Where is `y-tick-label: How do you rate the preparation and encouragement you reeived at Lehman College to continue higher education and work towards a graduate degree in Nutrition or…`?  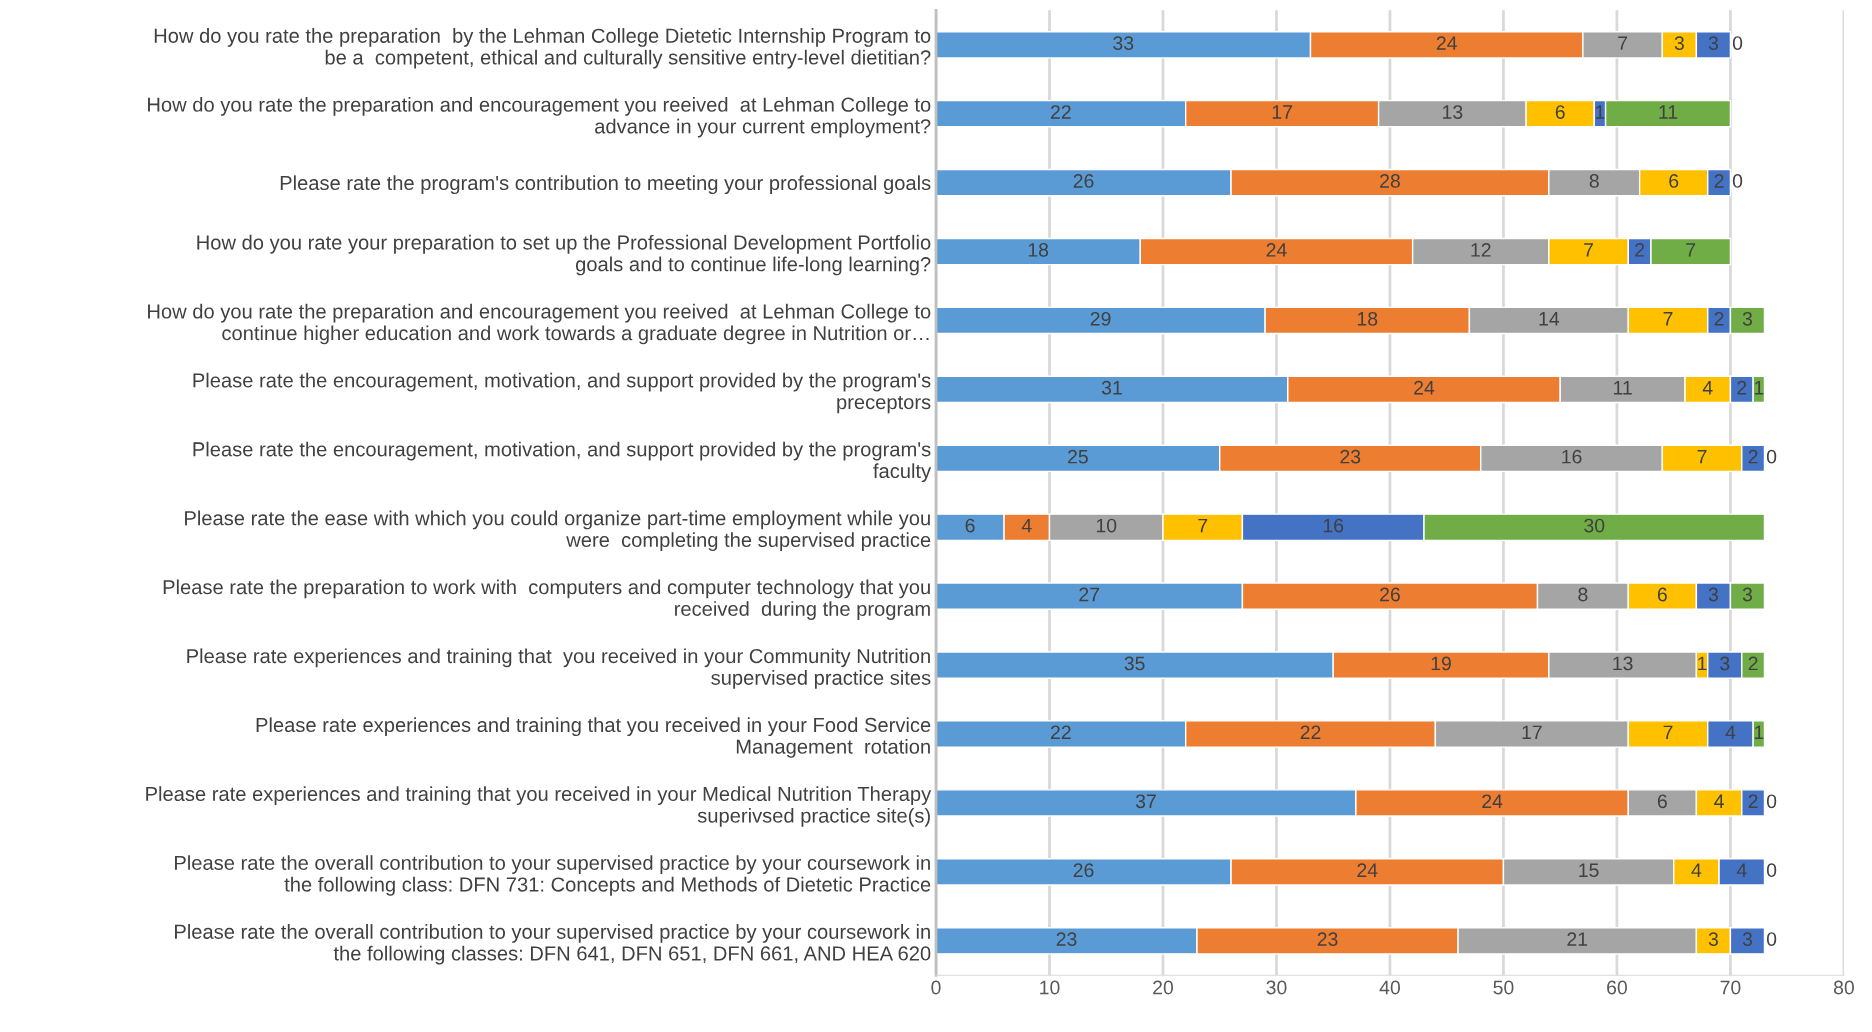 y-tick-label: How do you rate the preparation and encouragement you reeived at Lehman College to continue higher education and work towards a graduate degree in Nutrition or… is located at coordinates (539, 324).